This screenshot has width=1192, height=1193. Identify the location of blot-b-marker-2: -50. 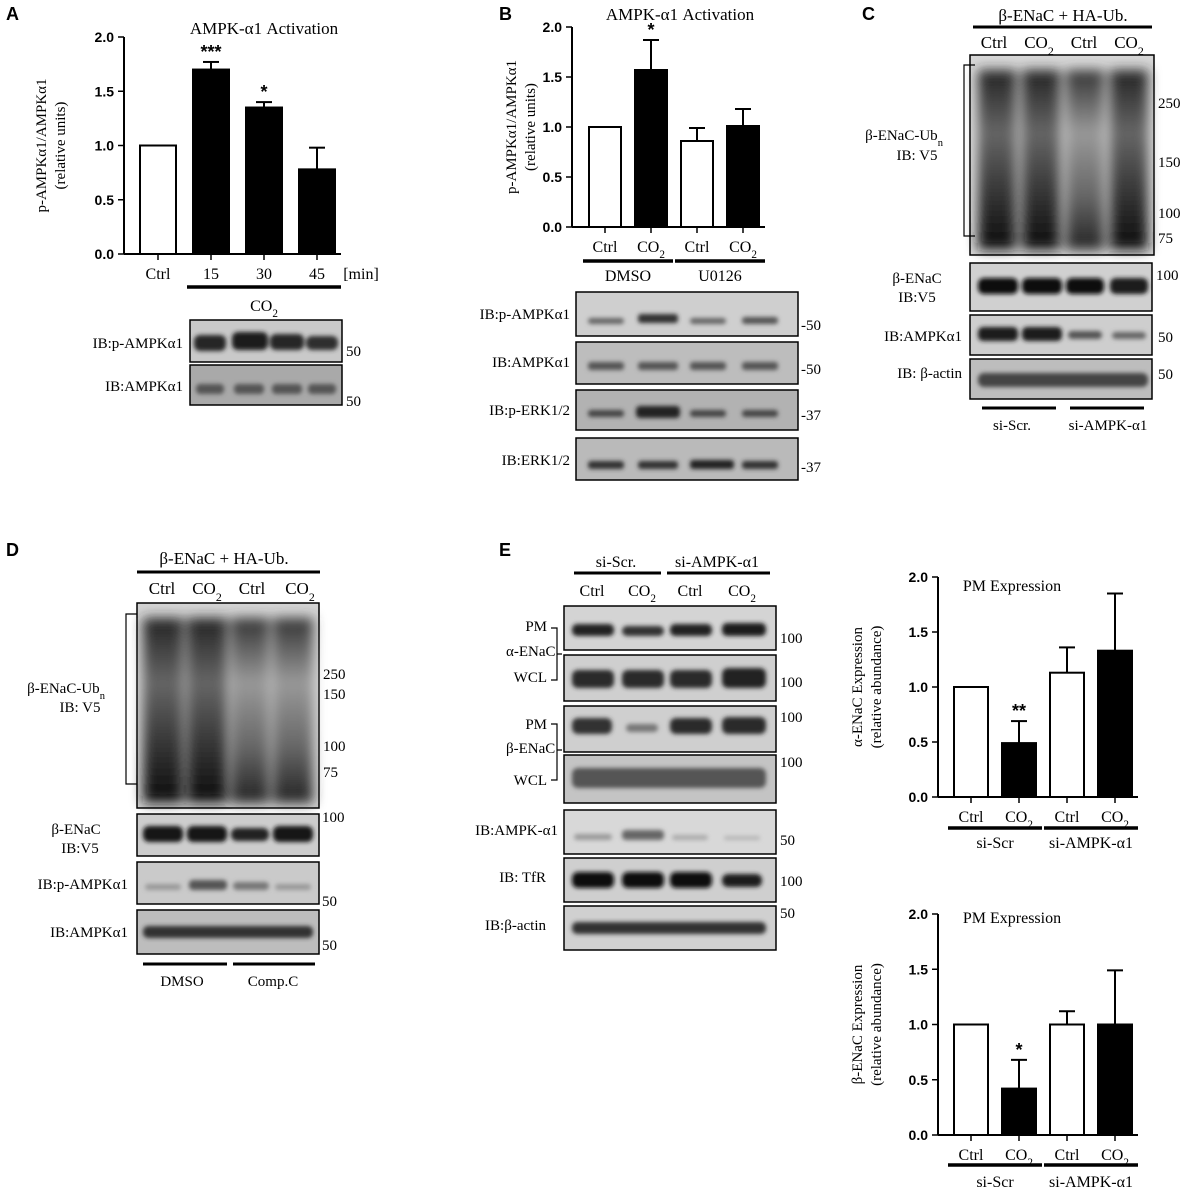
(811, 370).